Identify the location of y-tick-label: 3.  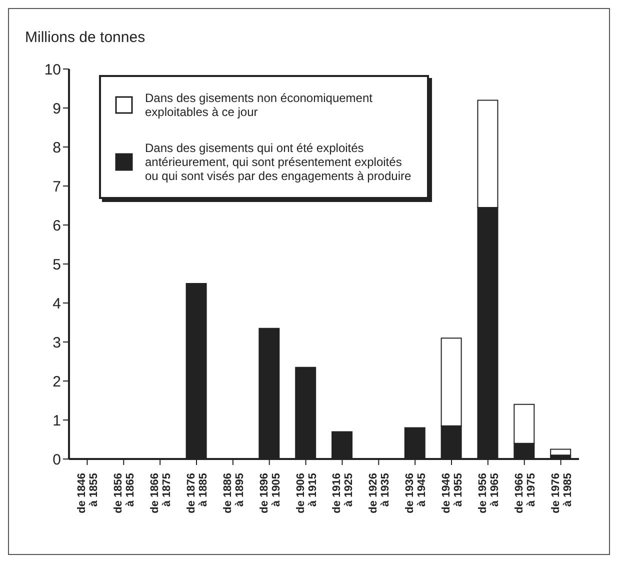
(56, 343).